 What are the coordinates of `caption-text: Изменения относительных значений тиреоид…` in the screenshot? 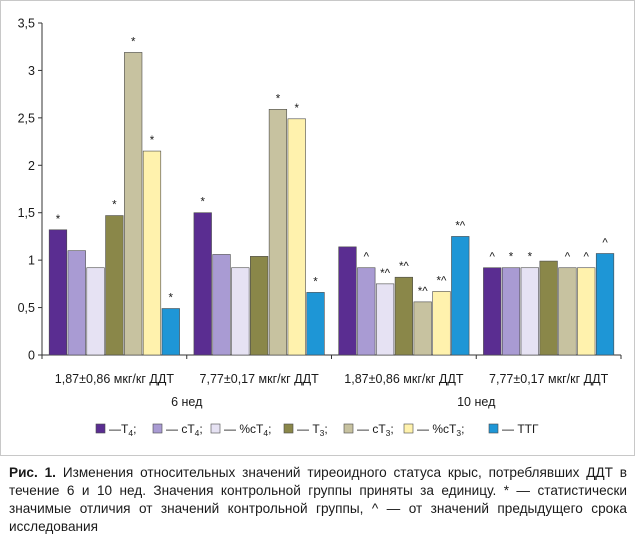 It's located at (318, 499).